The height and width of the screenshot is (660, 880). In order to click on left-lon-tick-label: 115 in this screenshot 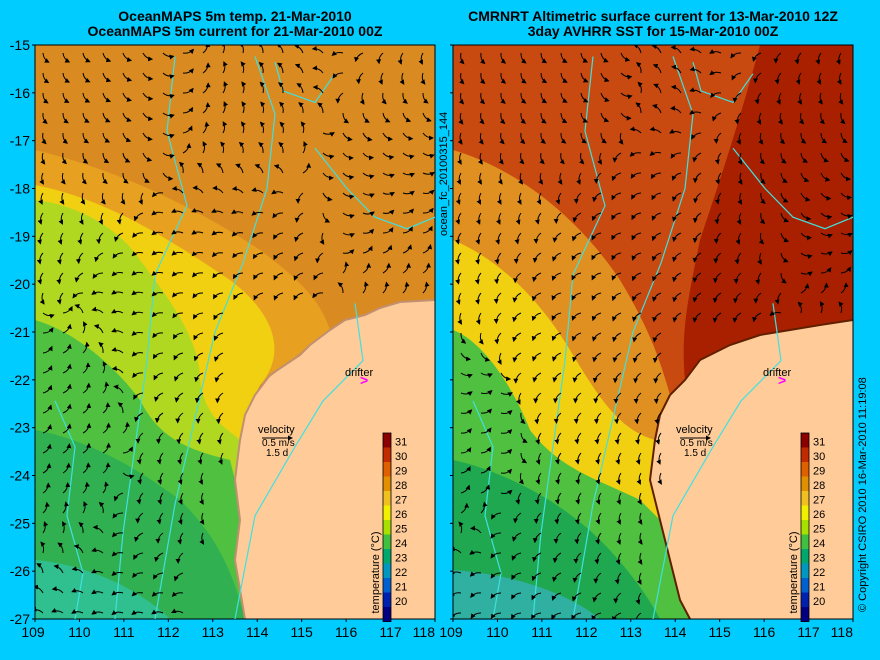, I will do `click(302, 632)`.